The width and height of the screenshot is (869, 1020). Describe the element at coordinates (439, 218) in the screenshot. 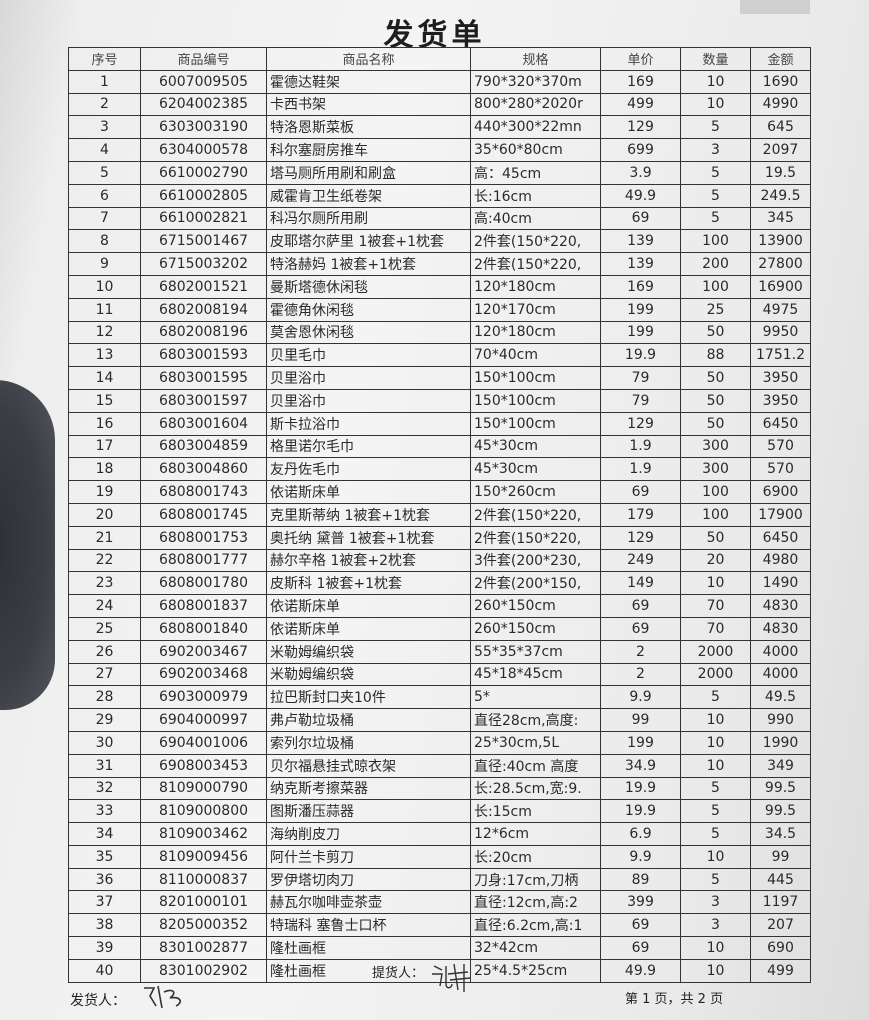

I see `table-row: 7 6610002821 科冯尔厕所用刷 高:40cm 69 5 345` at that location.